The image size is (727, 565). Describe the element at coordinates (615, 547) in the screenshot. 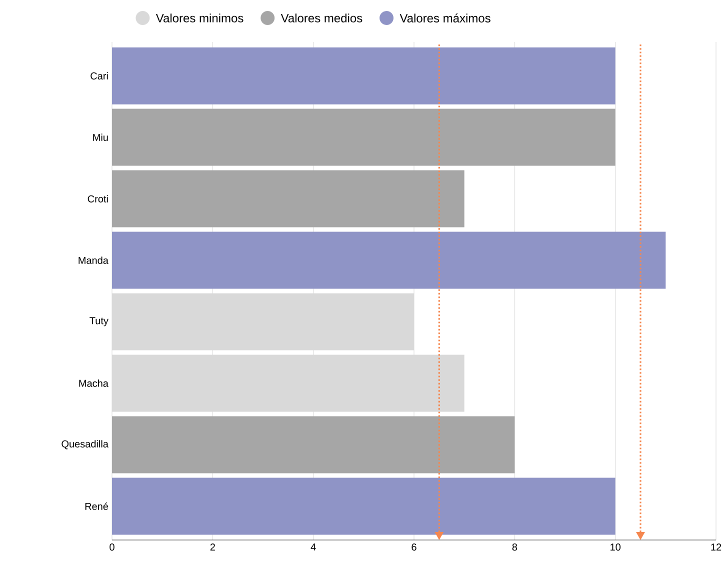

I see `x-tick-label: 10` at that location.